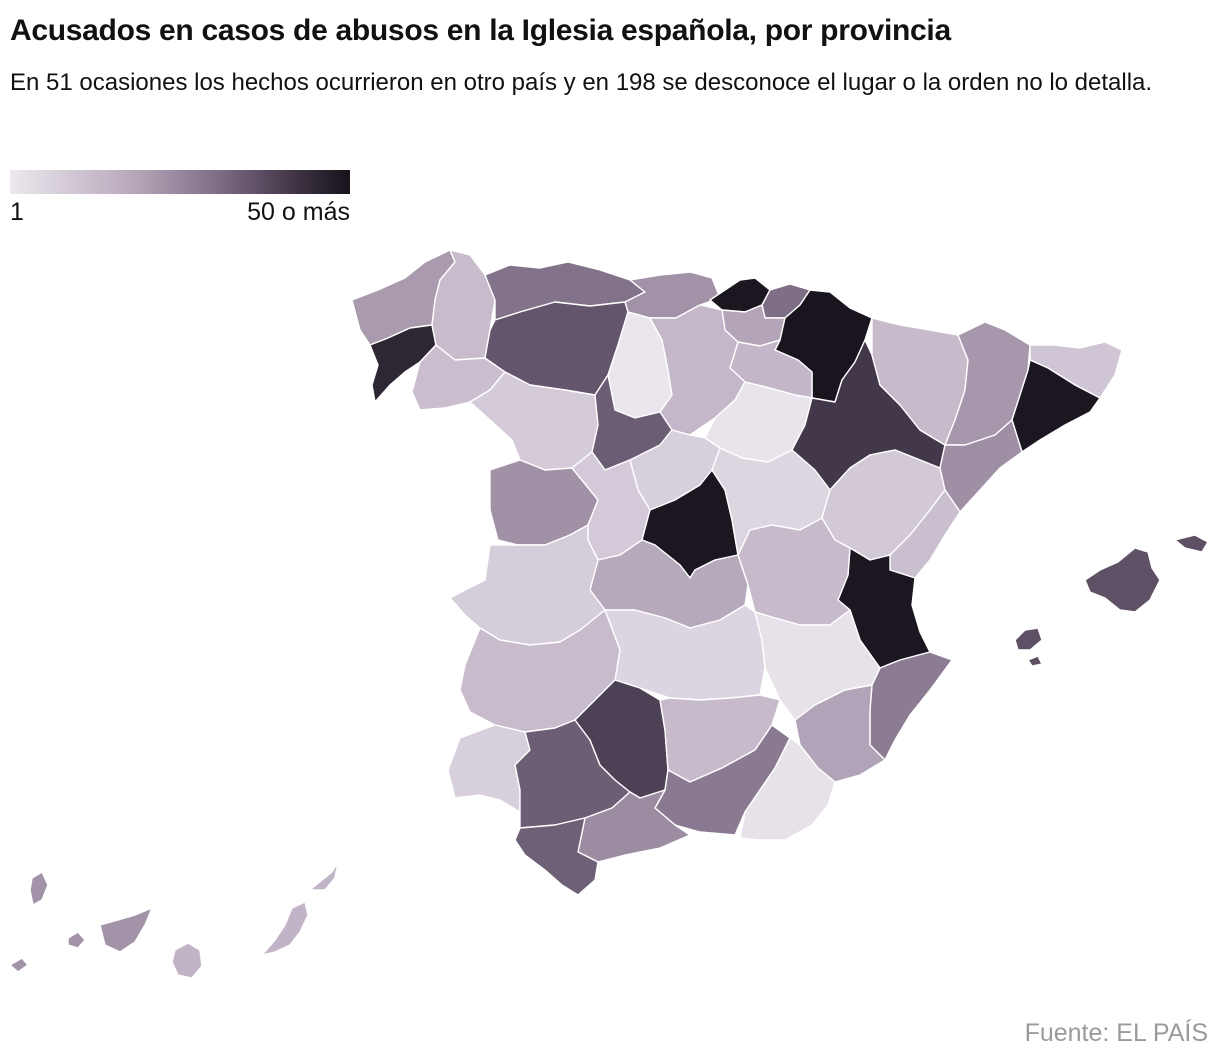 The image size is (1220, 1064). I want to click on province-tarragona, so click(981, 466).